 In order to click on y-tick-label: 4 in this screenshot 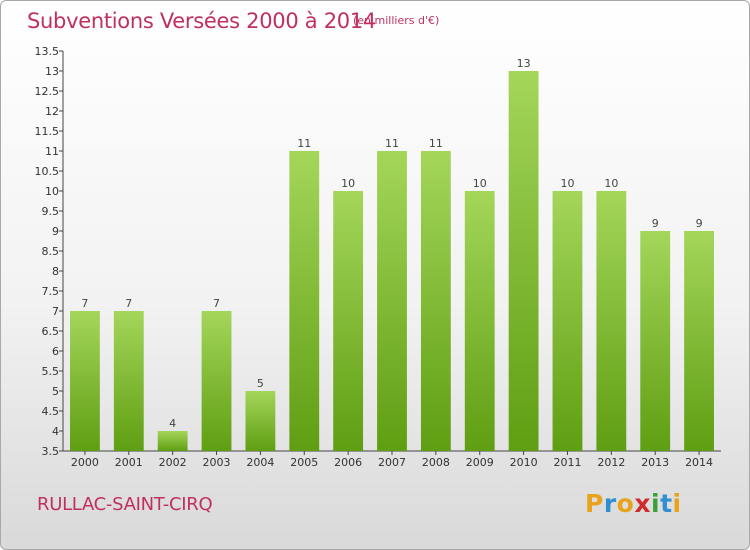, I will do `click(55, 431)`.